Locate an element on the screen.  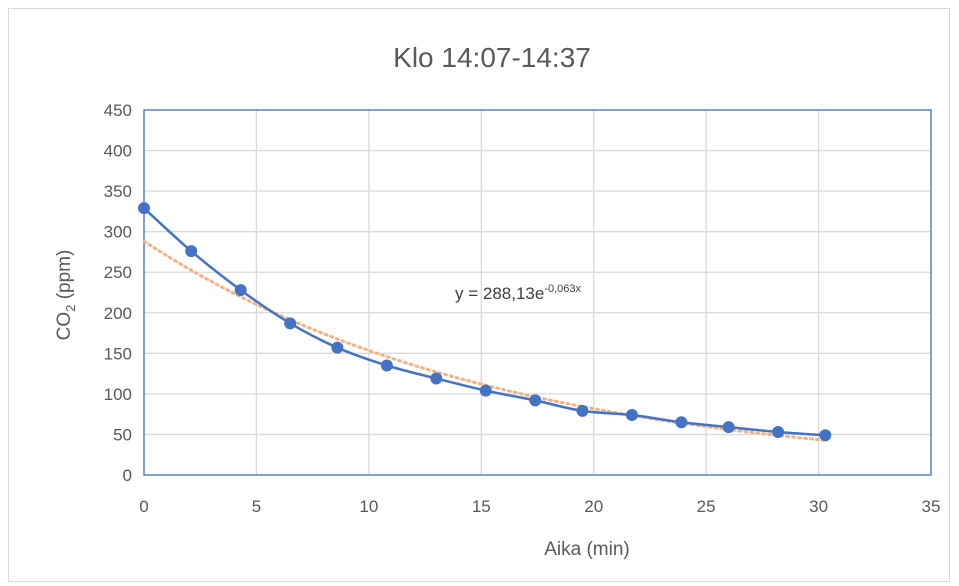
chart-title: Klo 14:07-14:37 is located at coordinates (492, 57).